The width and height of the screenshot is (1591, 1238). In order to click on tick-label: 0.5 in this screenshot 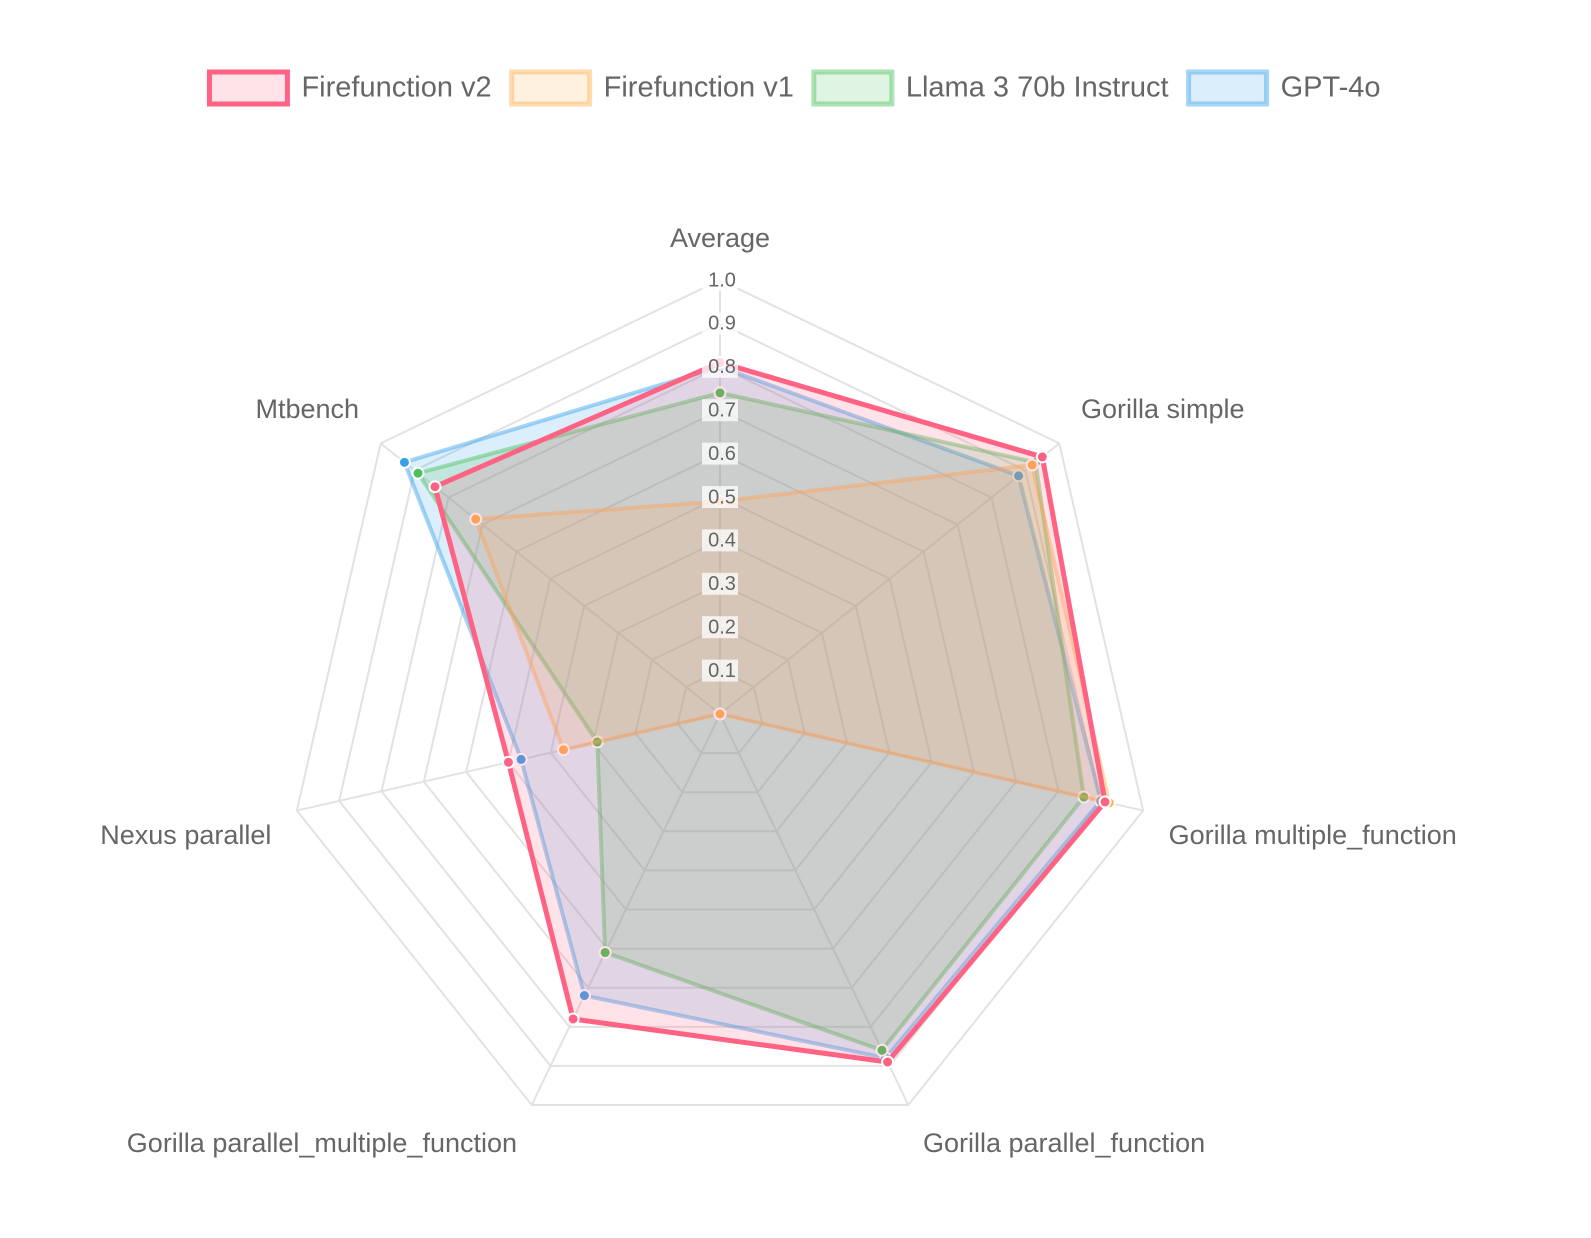, I will do `click(722, 497)`.